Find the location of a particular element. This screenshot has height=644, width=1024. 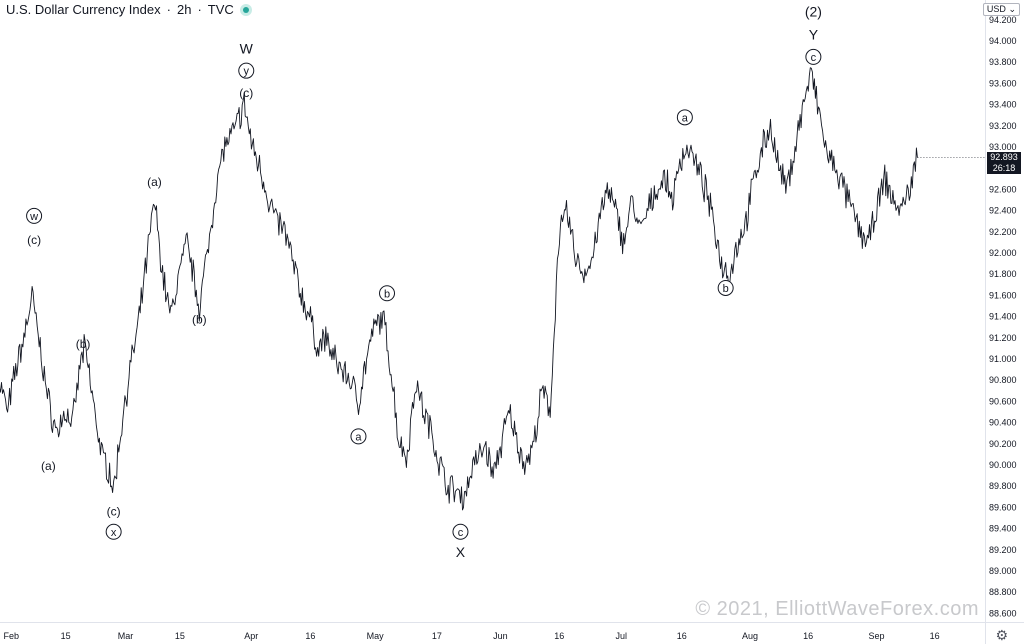

chevron-down-icon: ⌄ is located at coordinates (1012, 9).